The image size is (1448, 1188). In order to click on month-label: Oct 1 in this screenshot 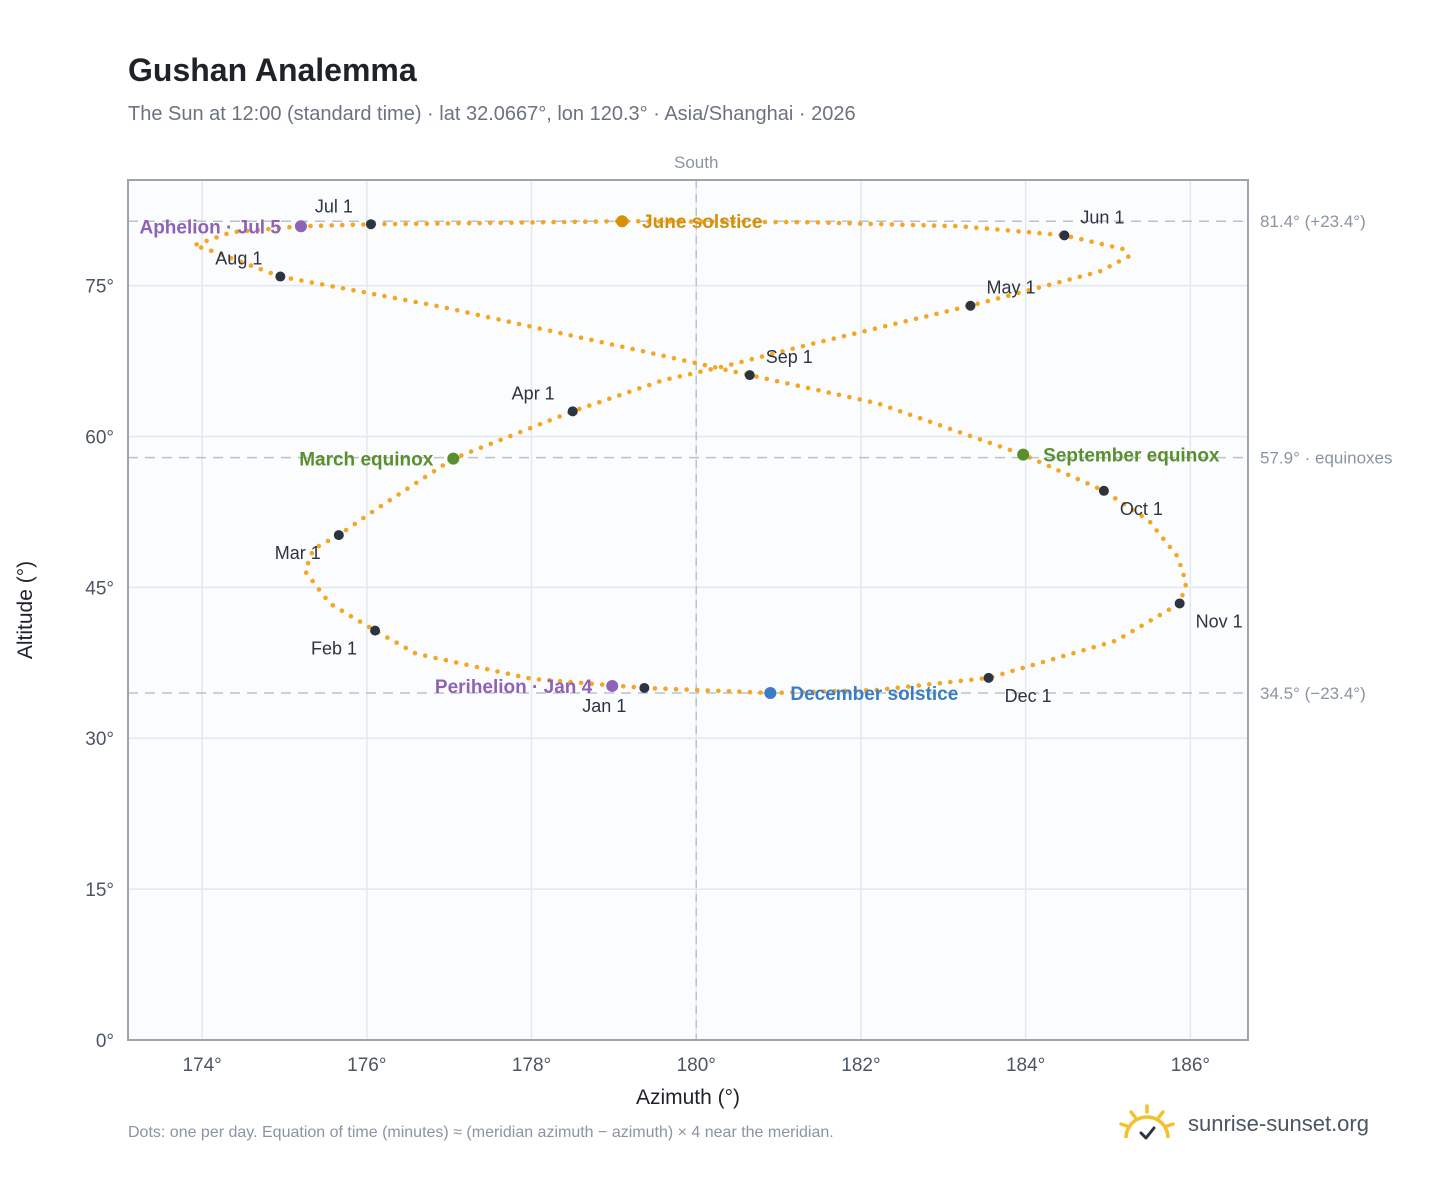, I will do `click(1141, 509)`.